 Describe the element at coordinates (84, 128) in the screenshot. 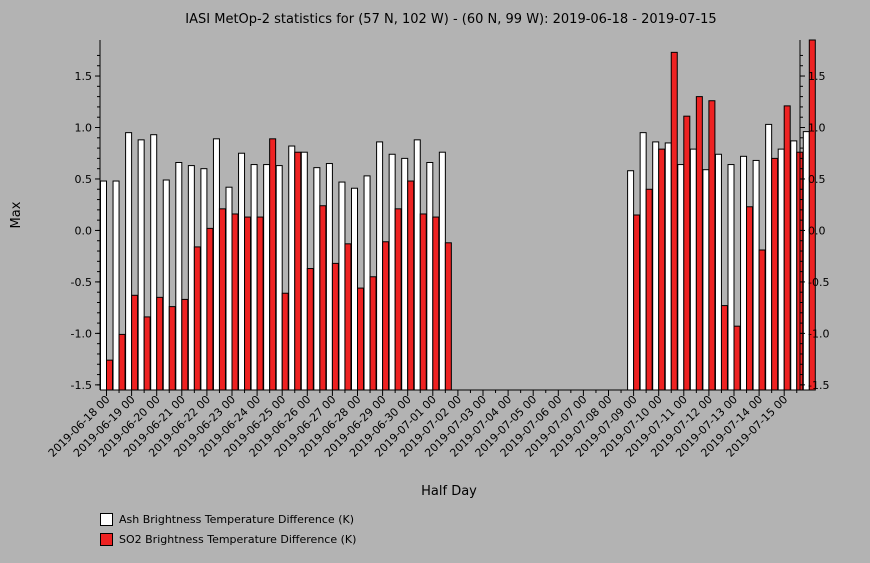

I see `y-tick-label-left: 1.0` at that location.